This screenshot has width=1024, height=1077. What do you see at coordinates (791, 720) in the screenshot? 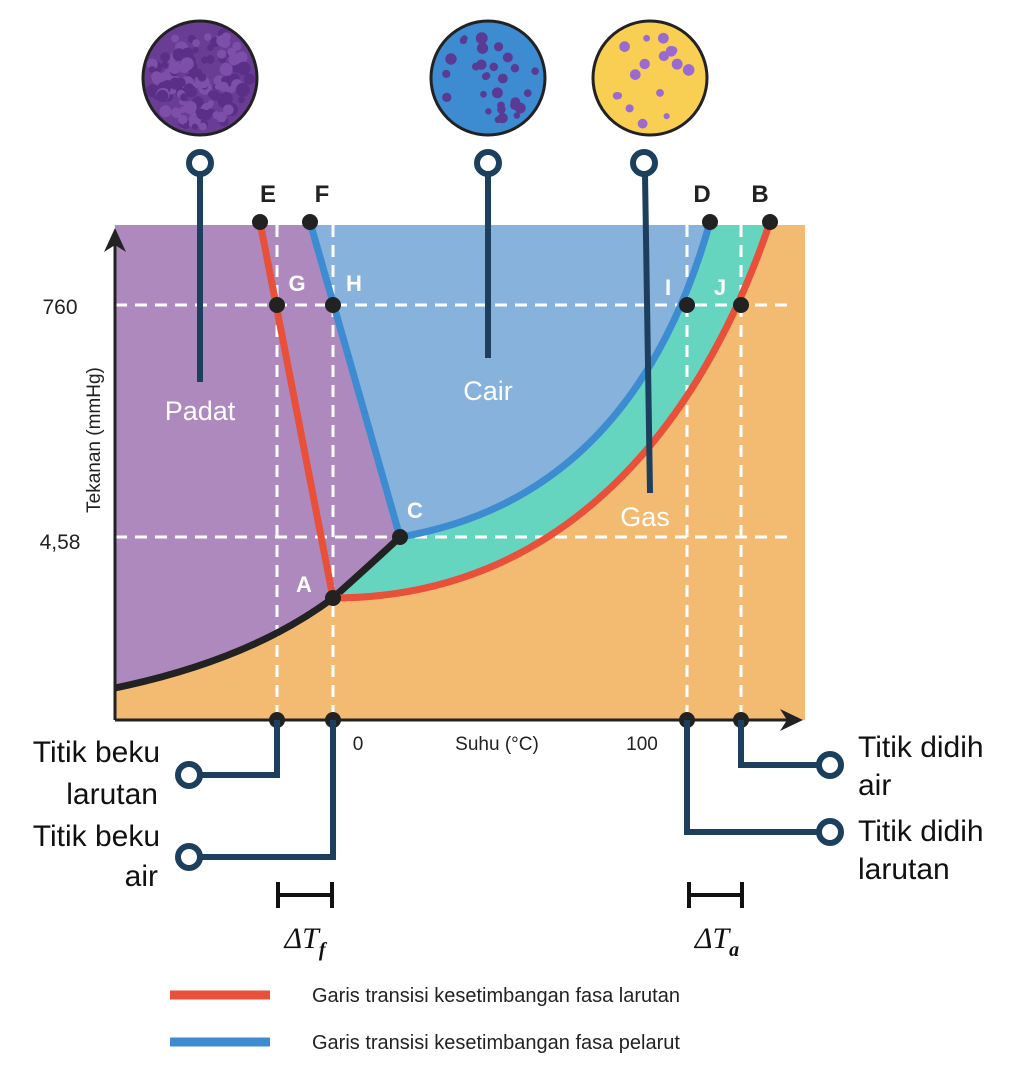
I see `x-arrow` at bounding box center [791, 720].